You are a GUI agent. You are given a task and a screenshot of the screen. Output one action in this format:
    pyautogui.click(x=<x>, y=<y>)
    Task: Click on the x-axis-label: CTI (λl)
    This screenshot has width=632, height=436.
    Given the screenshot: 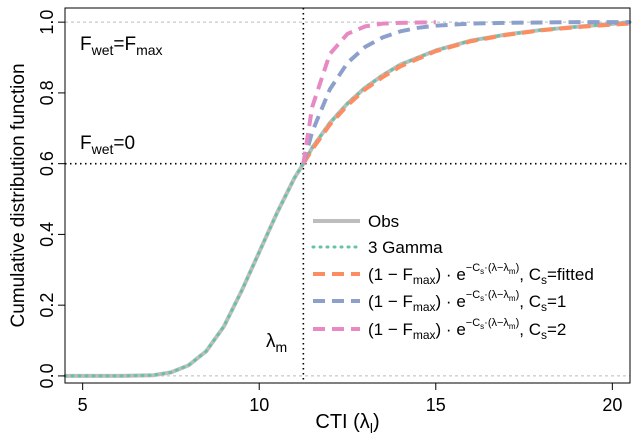 What is the action you would take?
    pyautogui.click(x=347, y=423)
    